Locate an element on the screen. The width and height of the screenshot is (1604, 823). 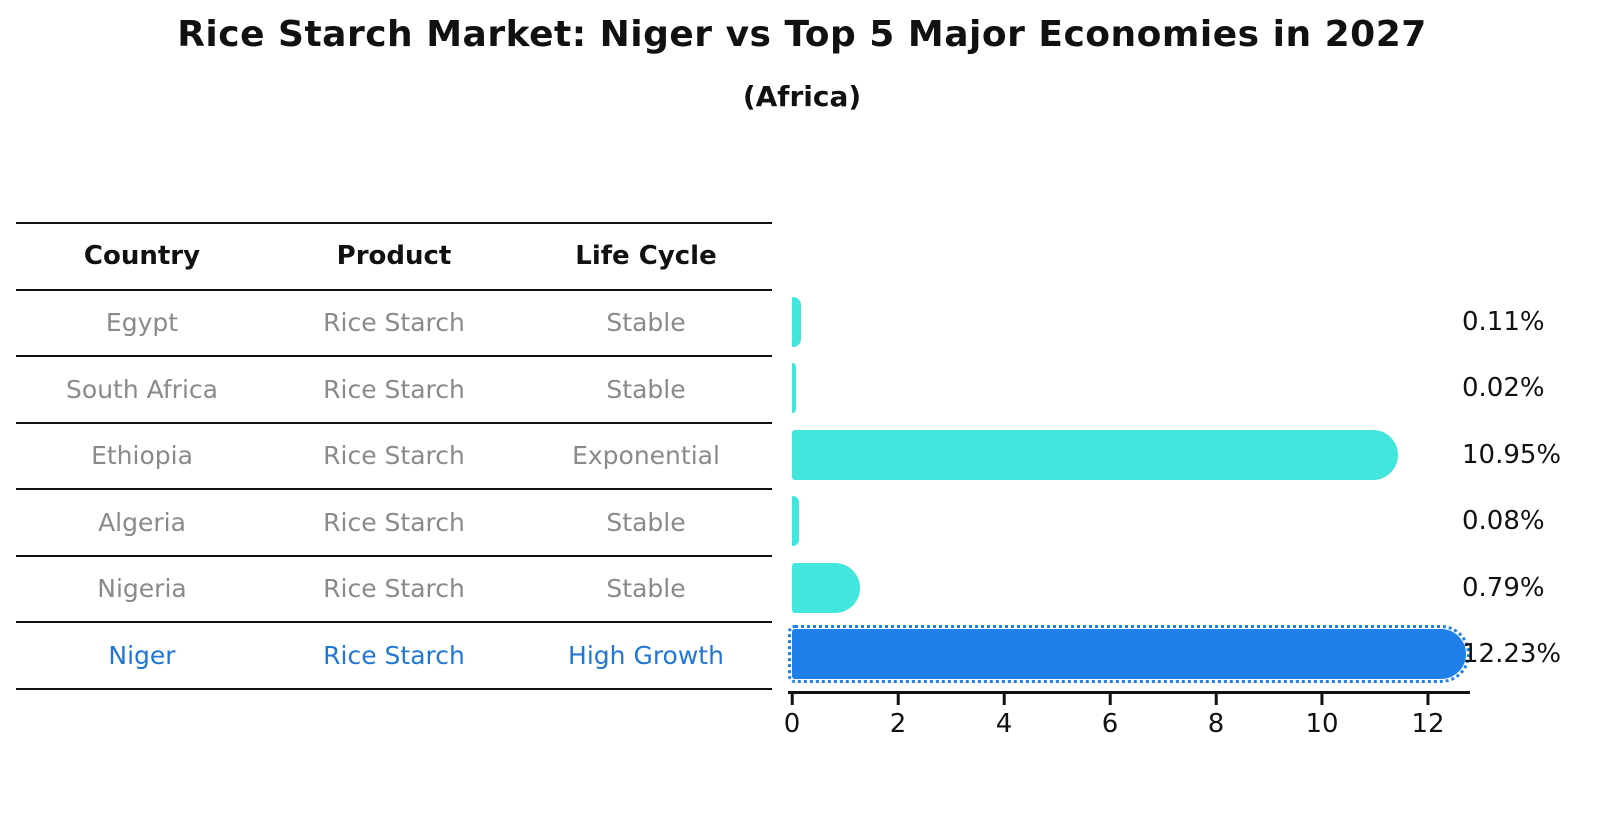
table-row-niger-highlight: Niger Rice Starch High Growth is located at coordinates (394, 654).